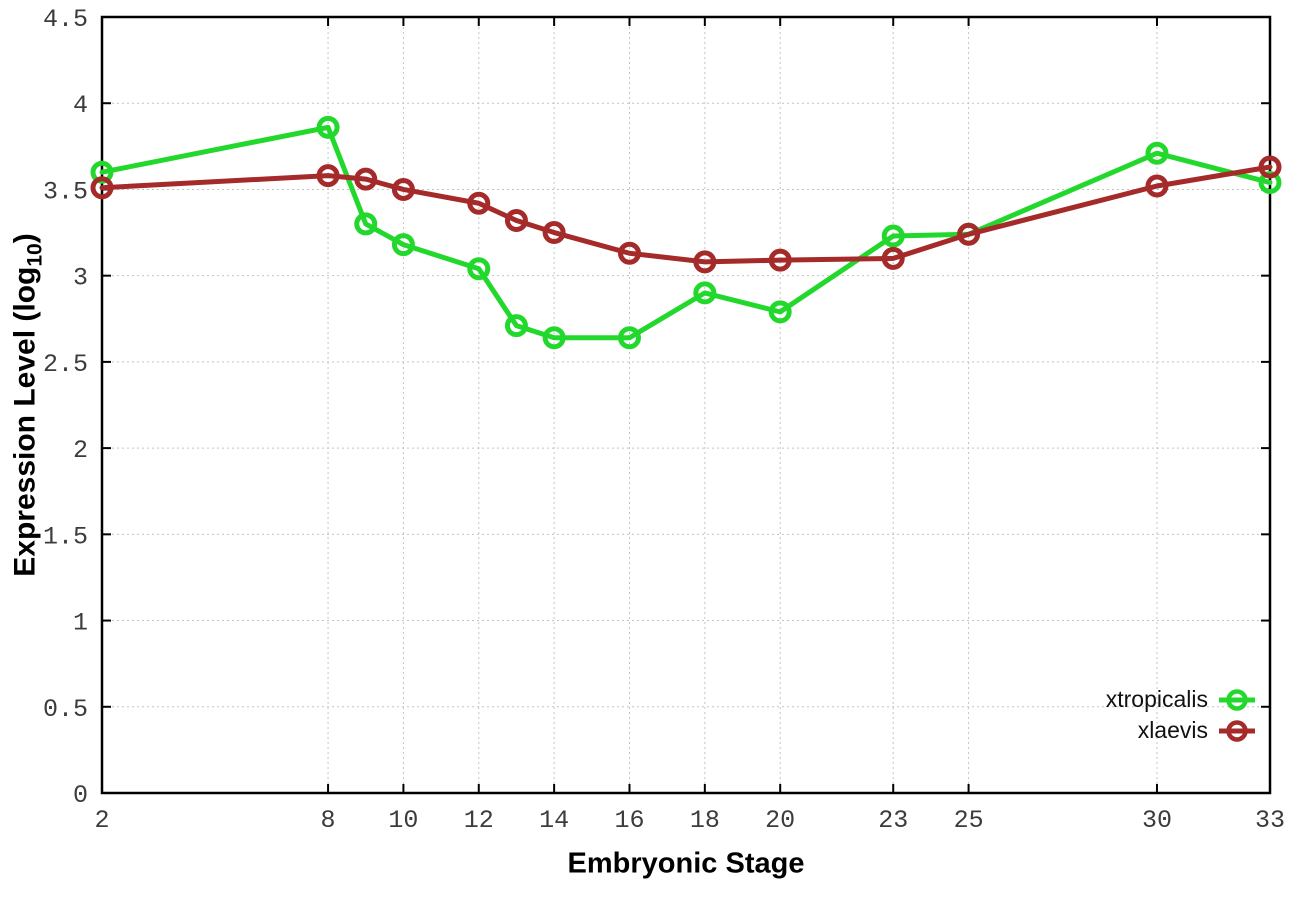 This screenshot has width=1296, height=907. Describe the element at coordinates (80, 450) in the screenshot. I see `y-tick-label: 2` at that location.